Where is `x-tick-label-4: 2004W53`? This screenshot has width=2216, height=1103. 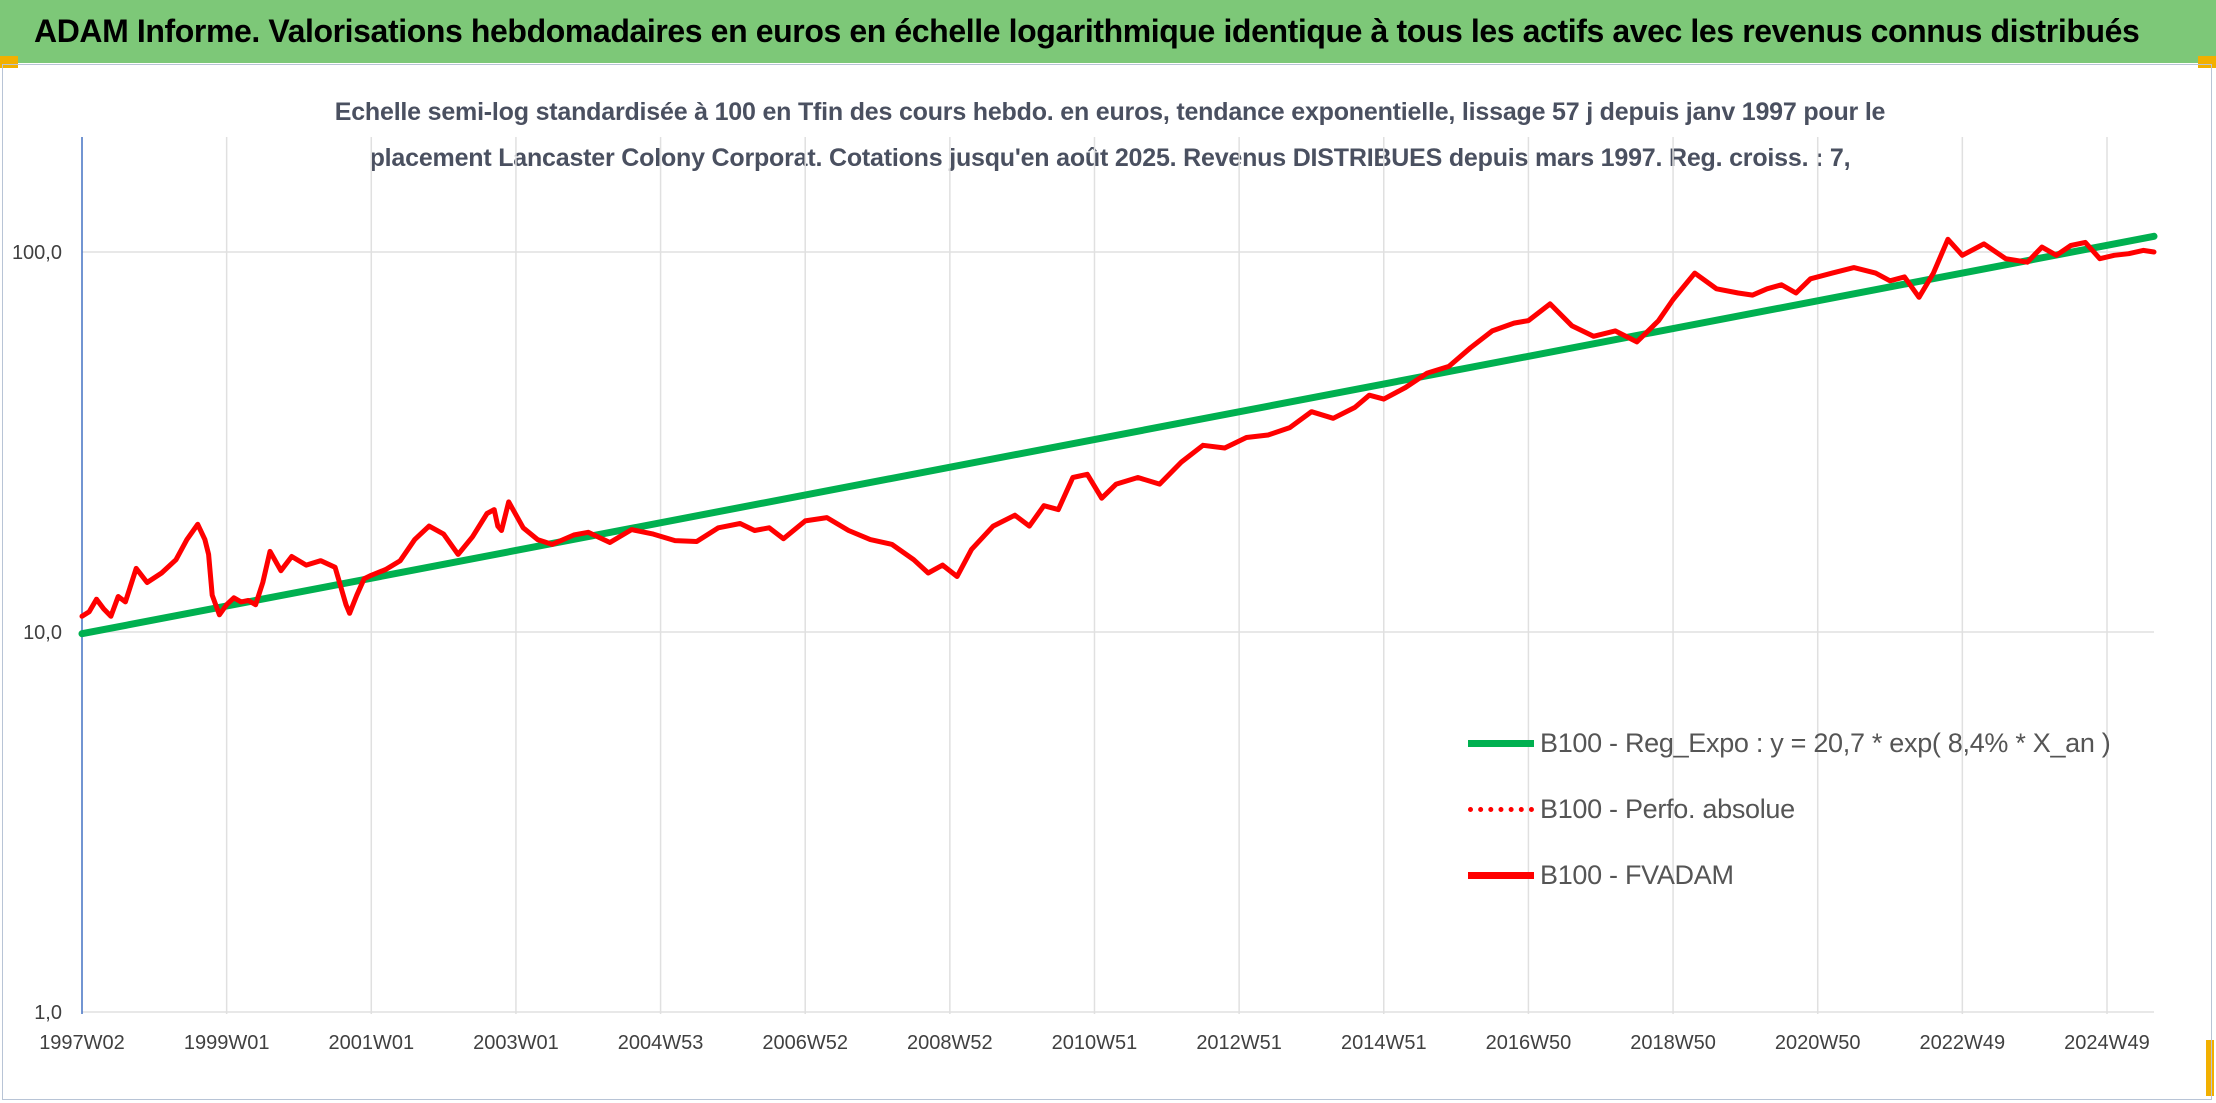 x-tick-label-4: 2004W53 is located at coordinates (661, 1043).